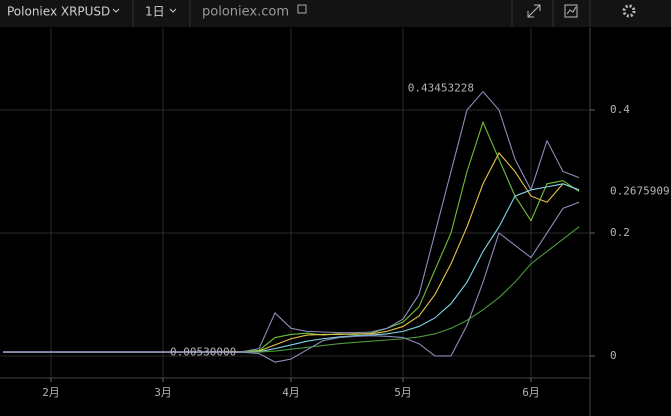 This screenshot has height=416, width=671. What do you see at coordinates (155, 12) in the screenshot?
I see `interval: 1日` at bounding box center [155, 12].